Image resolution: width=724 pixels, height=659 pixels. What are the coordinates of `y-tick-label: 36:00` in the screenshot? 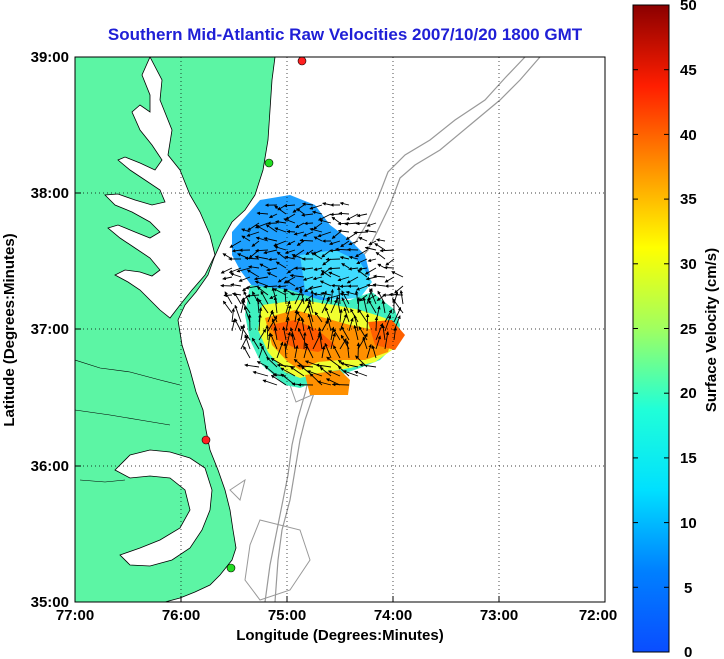 It's located at (50, 466).